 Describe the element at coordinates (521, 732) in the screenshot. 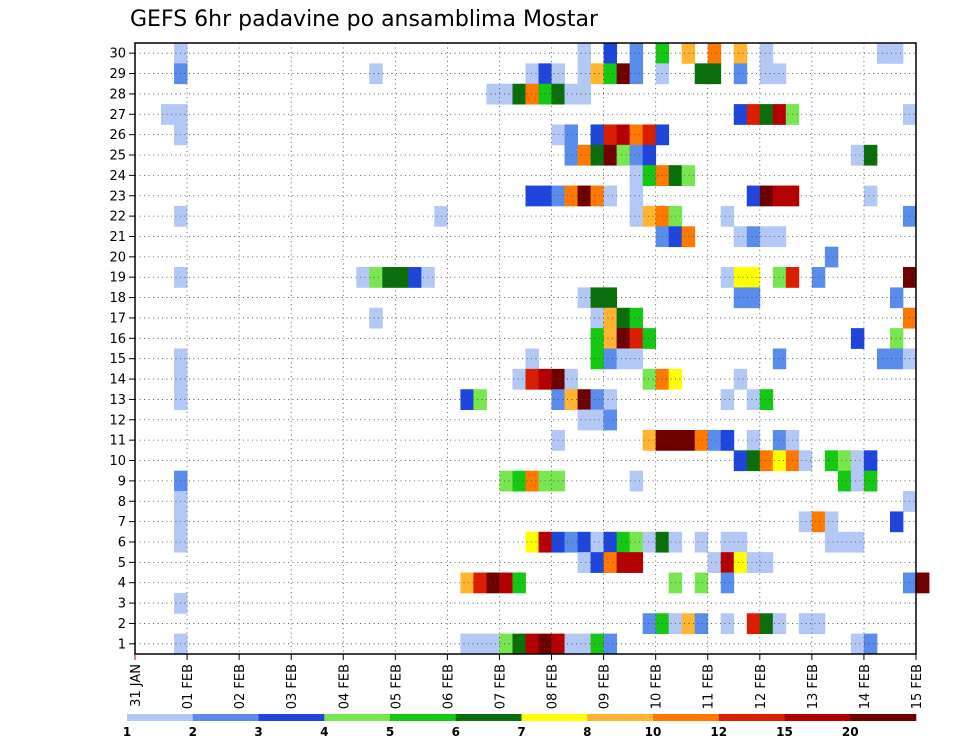

I see `colorbar-label: 7` at that location.